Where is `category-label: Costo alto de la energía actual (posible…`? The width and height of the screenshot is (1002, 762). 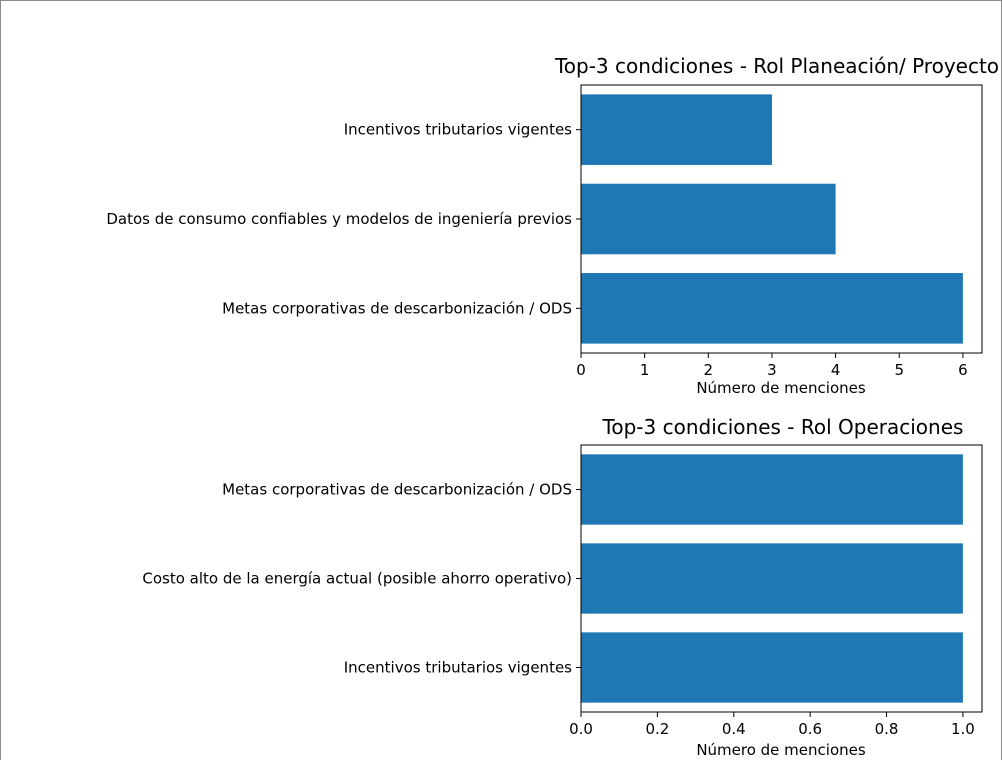
category-label: Costo alto de la energía actual (posible… is located at coordinates (357, 579).